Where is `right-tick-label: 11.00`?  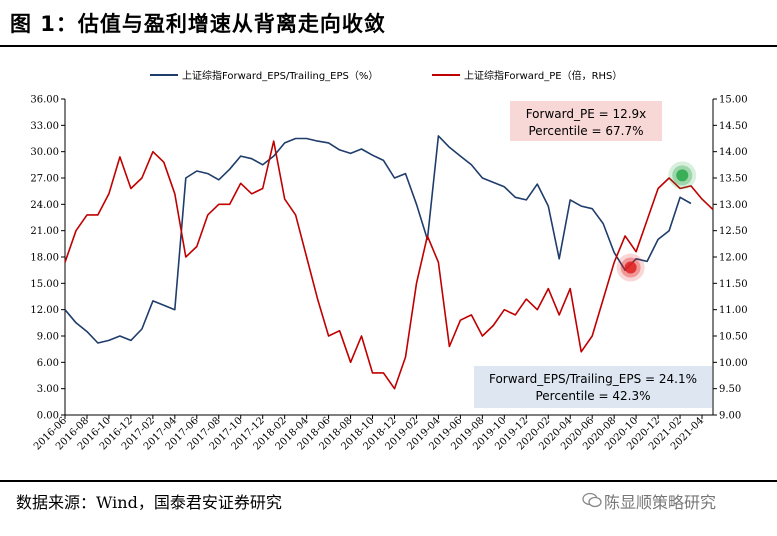
right-tick-label: 11.00 is located at coordinates (733, 310).